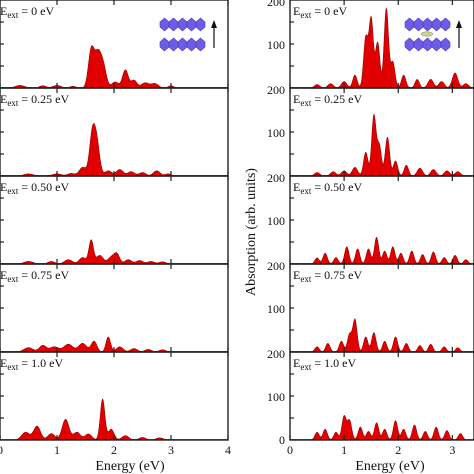 This screenshot has width=474, height=474. What do you see at coordinates (130, 466) in the screenshot?
I see `left-x-axis-title: Energy (eV)` at bounding box center [130, 466].